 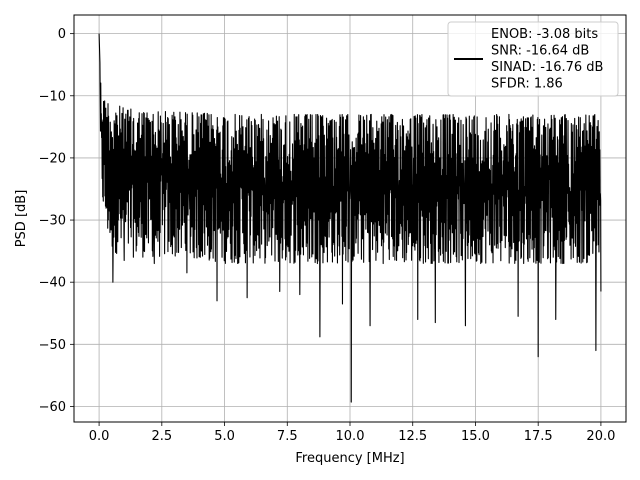 I want to click on x-tick-label: 7.5, so click(x=287, y=436).